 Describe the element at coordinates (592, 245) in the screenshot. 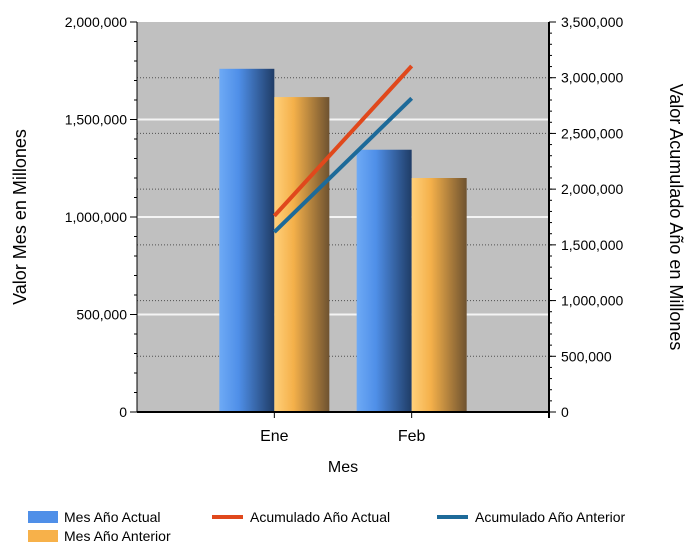

I see `y2-tick-label-3: 1,500,000` at that location.